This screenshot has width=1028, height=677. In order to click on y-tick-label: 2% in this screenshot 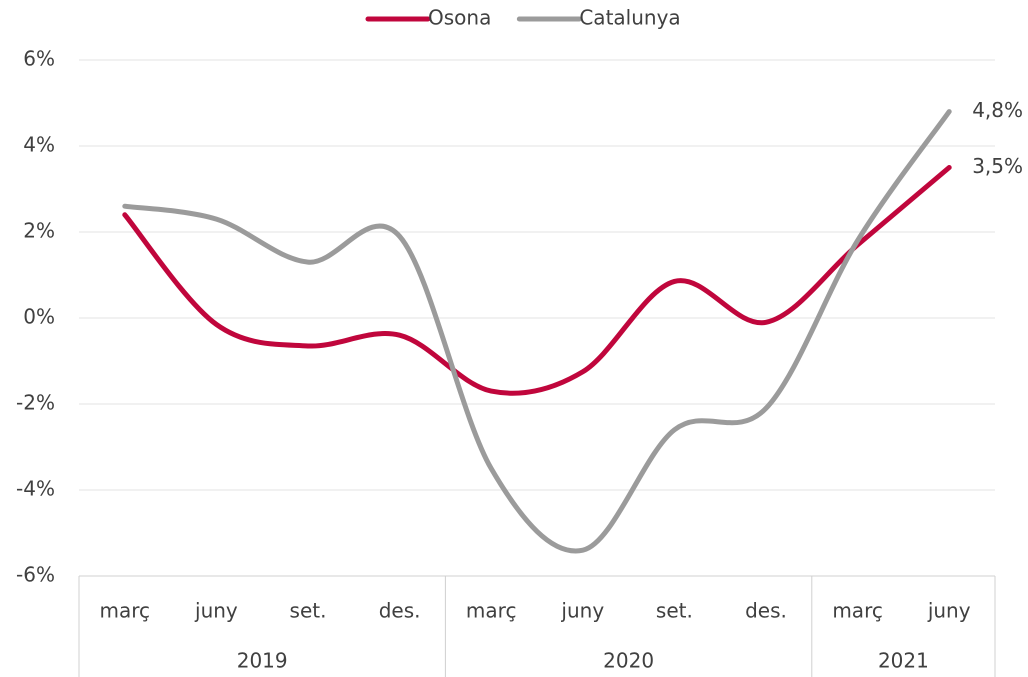, I will do `click(39, 231)`.